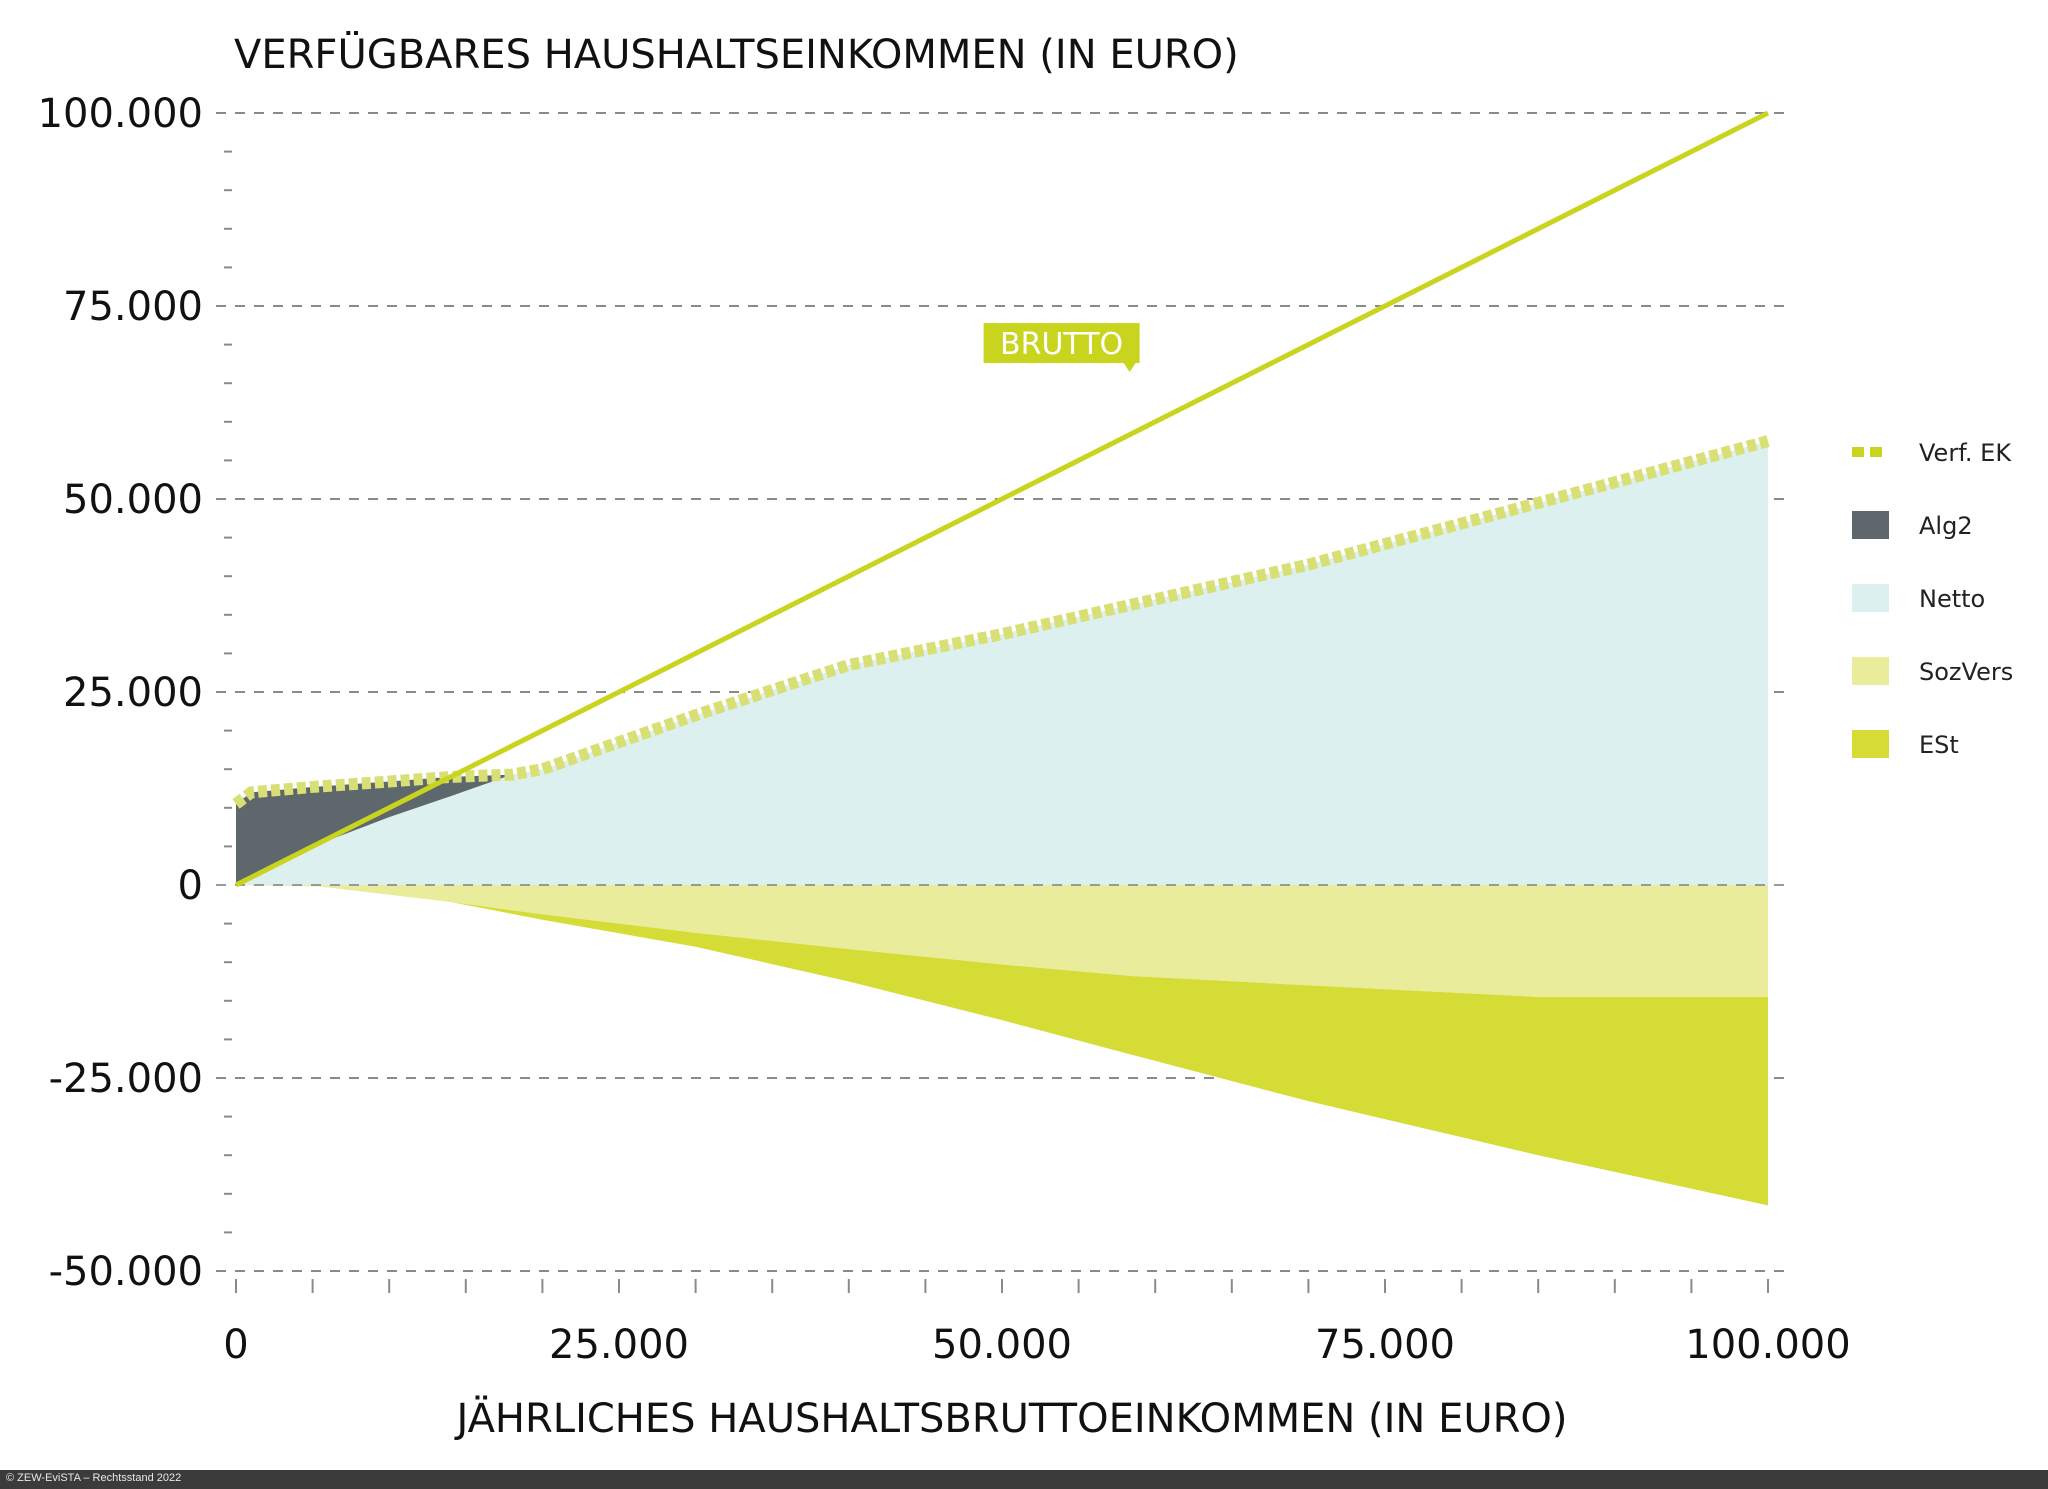 This screenshot has height=1489, width=2048. What do you see at coordinates (126, 1272) in the screenshot?
I see `y-tick-label: -50.000` at bounding box center [126, 1272].